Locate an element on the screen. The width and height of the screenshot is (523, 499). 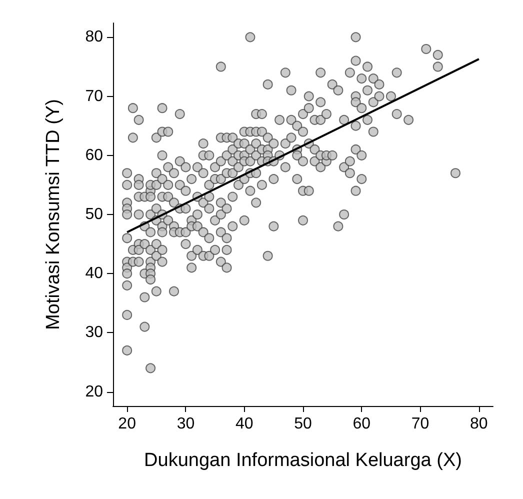
y-tick-label: 70 is located at coordinates (94, 96).